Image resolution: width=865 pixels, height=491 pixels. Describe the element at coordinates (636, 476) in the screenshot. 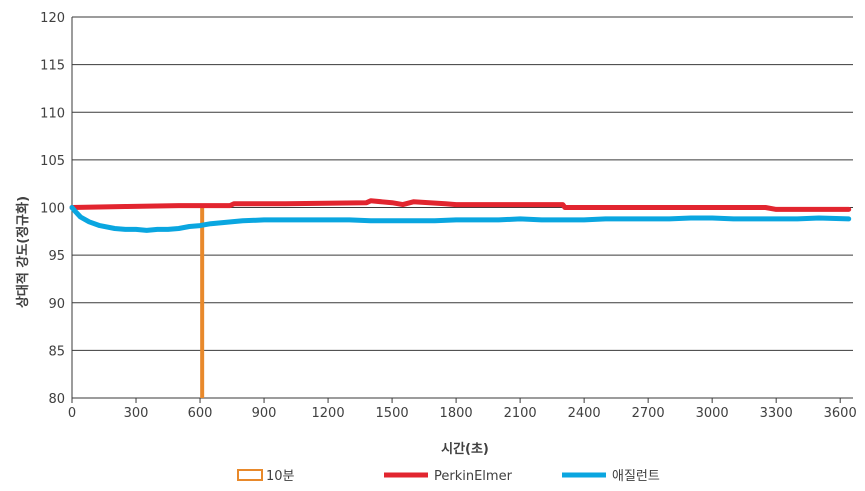

I see `legend-label-agilent: 애질런트` at that location.